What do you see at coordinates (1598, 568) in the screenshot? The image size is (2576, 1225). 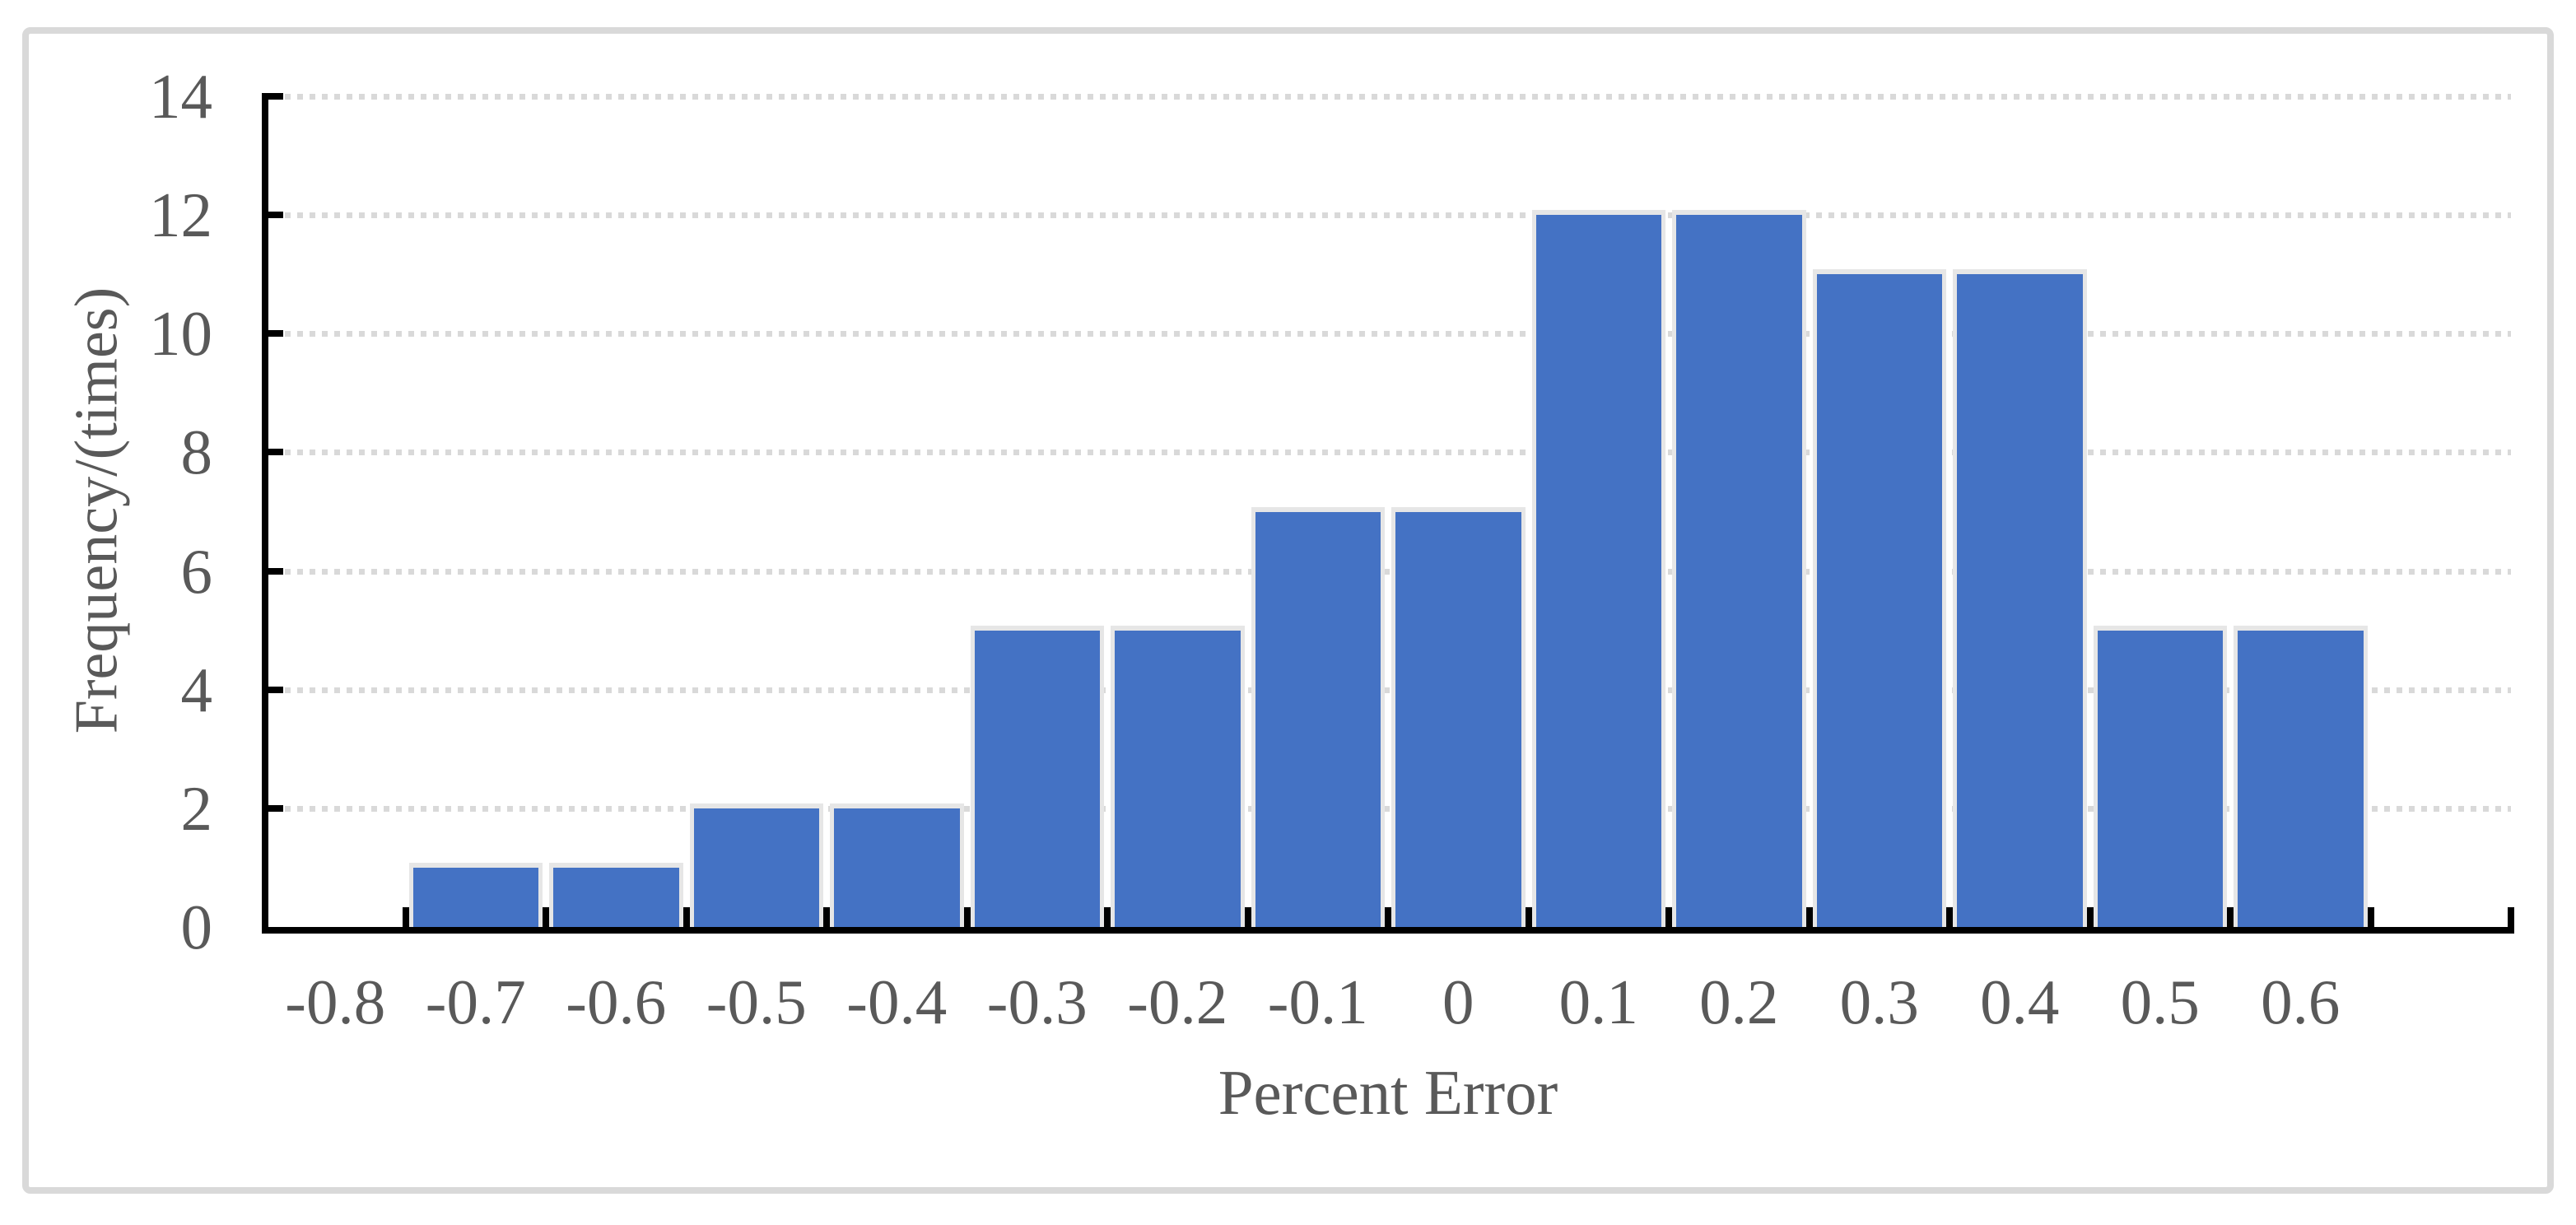 I see `bar-0.1` at bounding box center [1598, 568].